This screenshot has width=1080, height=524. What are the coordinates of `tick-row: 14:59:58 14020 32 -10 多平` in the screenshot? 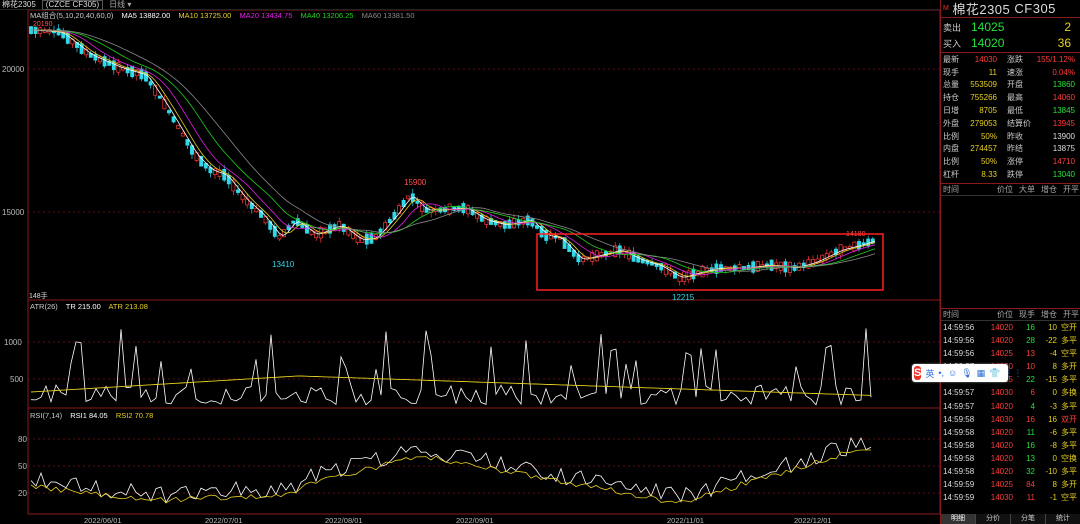 It's located at (1010, 471).